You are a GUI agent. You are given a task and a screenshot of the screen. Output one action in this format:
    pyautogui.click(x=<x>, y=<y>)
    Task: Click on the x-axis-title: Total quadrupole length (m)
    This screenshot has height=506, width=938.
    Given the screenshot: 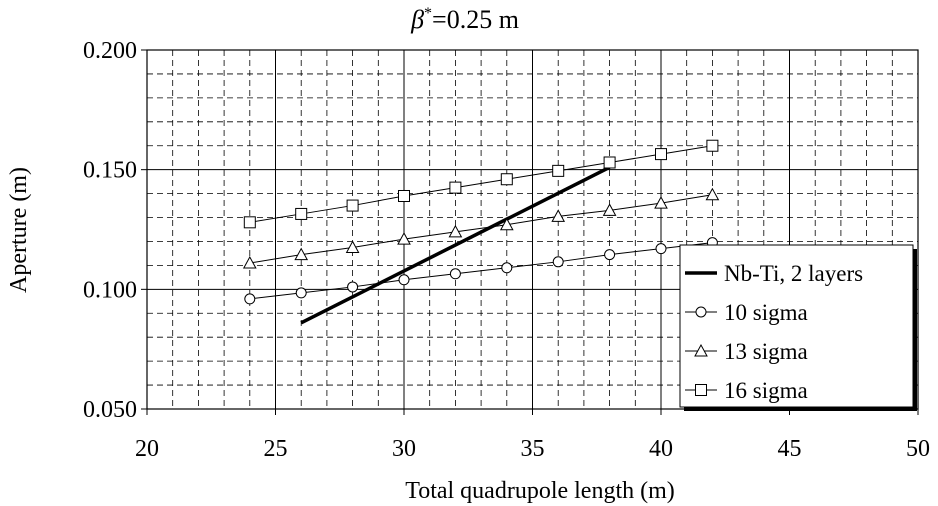 What is the action you would take?
    pyautogui.click(x=540, y=491)
    